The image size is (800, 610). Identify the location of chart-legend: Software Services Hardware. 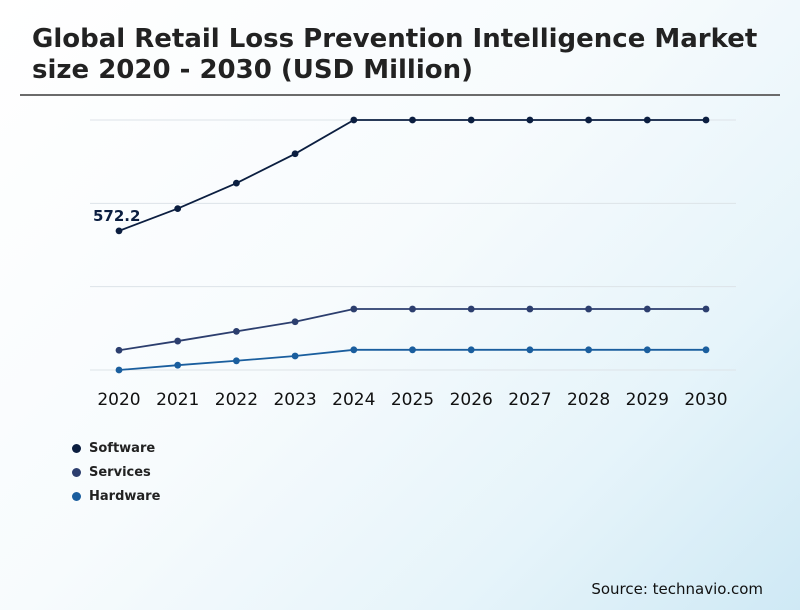
(116, 472).